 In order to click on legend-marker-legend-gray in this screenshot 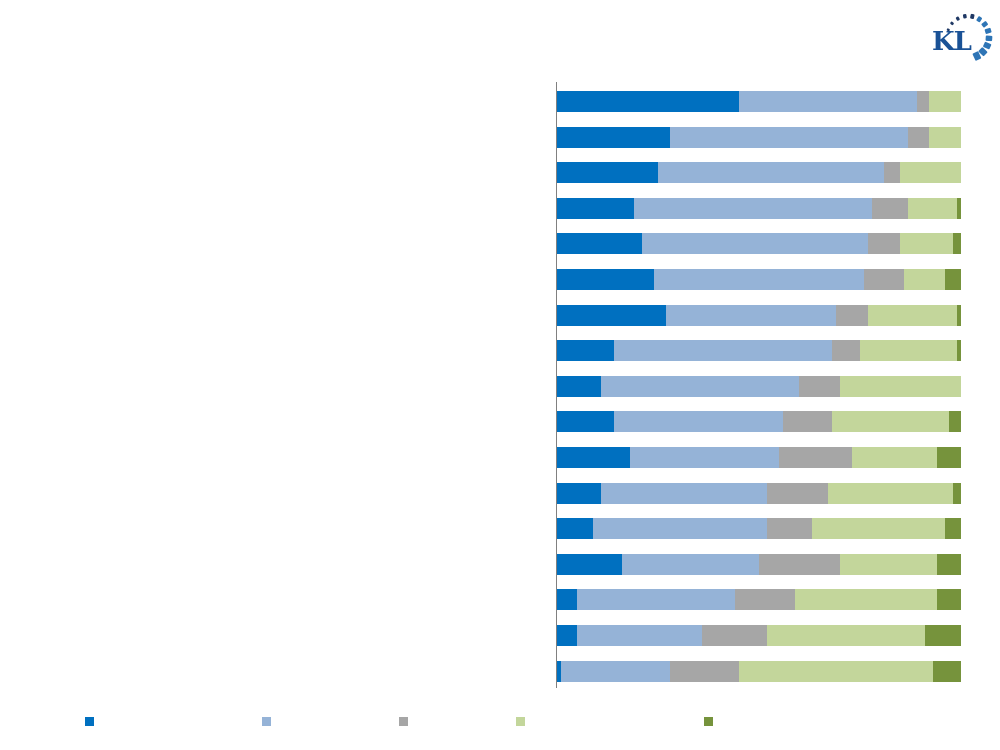, I will do `click(403, 721)`.